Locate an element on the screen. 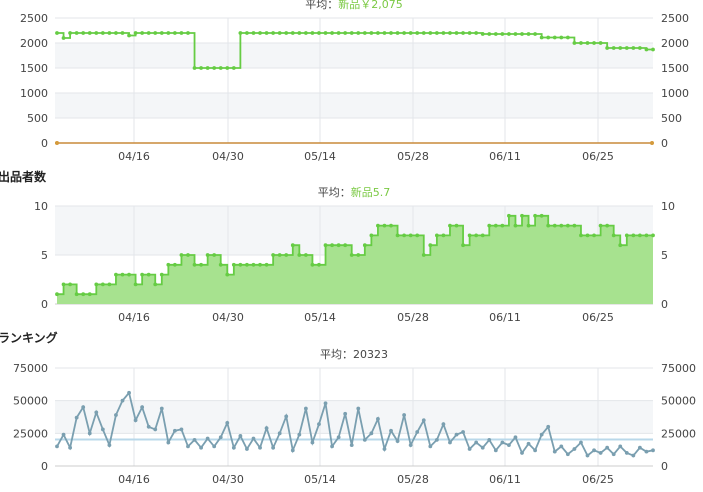 The height and width of the screenshot is (492, 703). y-tick-label-left: 10 is located at coordinates (41, 206).